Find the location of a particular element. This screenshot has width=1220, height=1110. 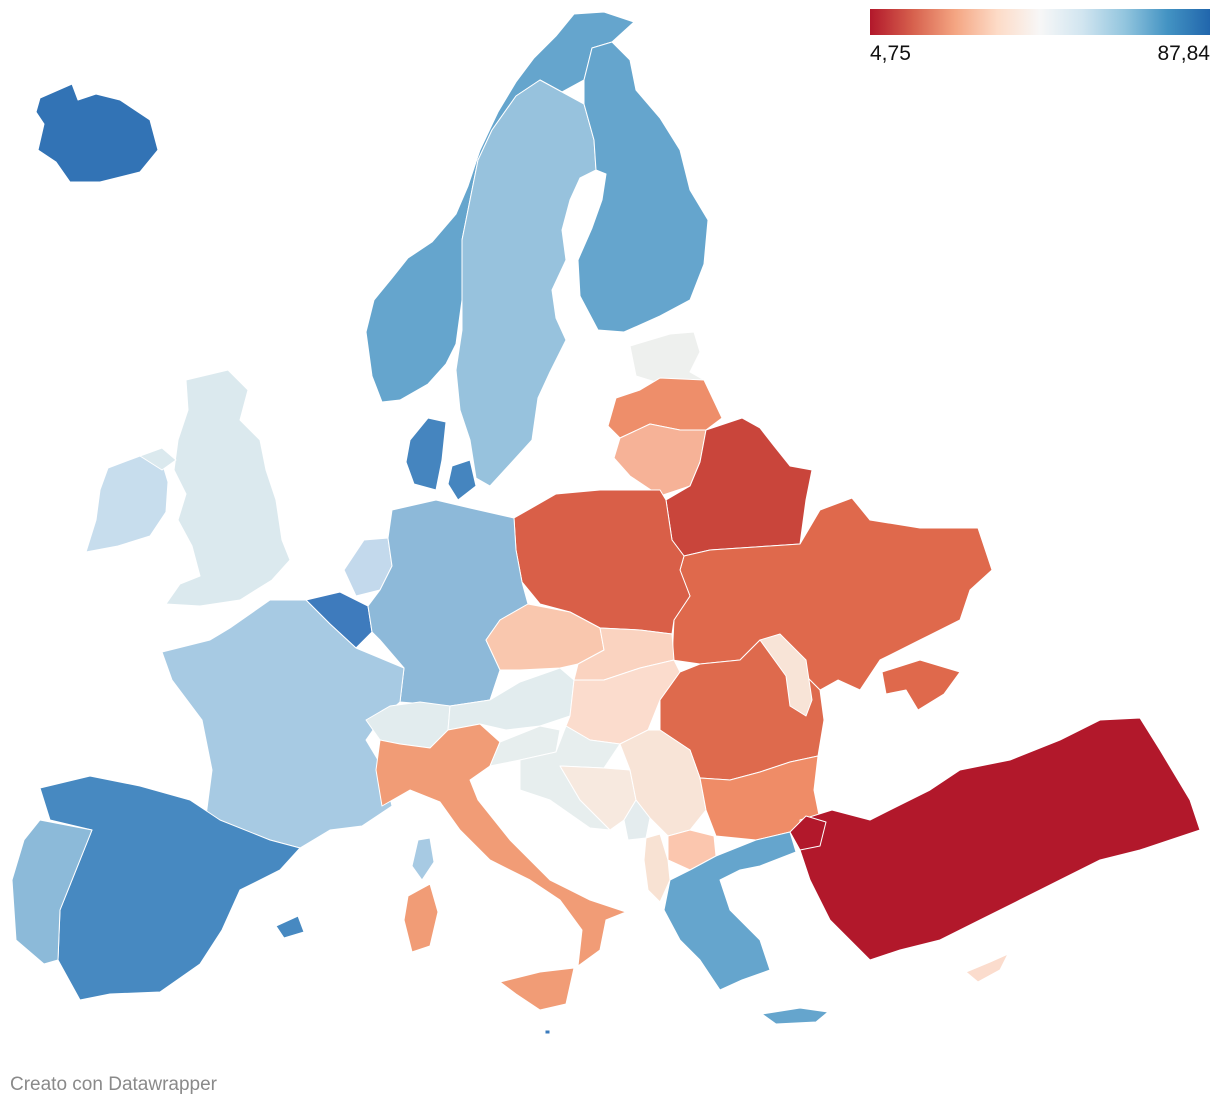

region-greece-crete is located at coordinates (795, 1016).